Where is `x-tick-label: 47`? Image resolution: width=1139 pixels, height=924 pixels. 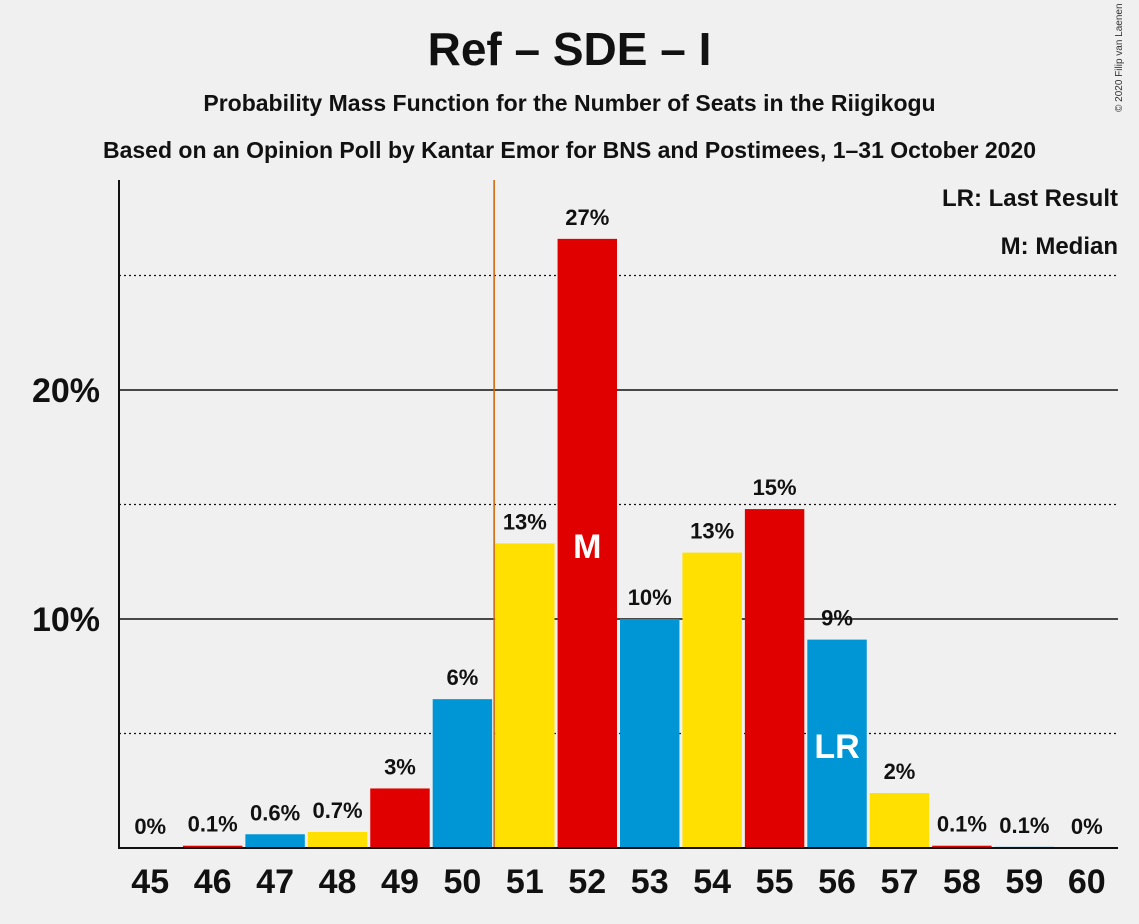 x-tick-label: 47 is located at coordinates (275, 882).